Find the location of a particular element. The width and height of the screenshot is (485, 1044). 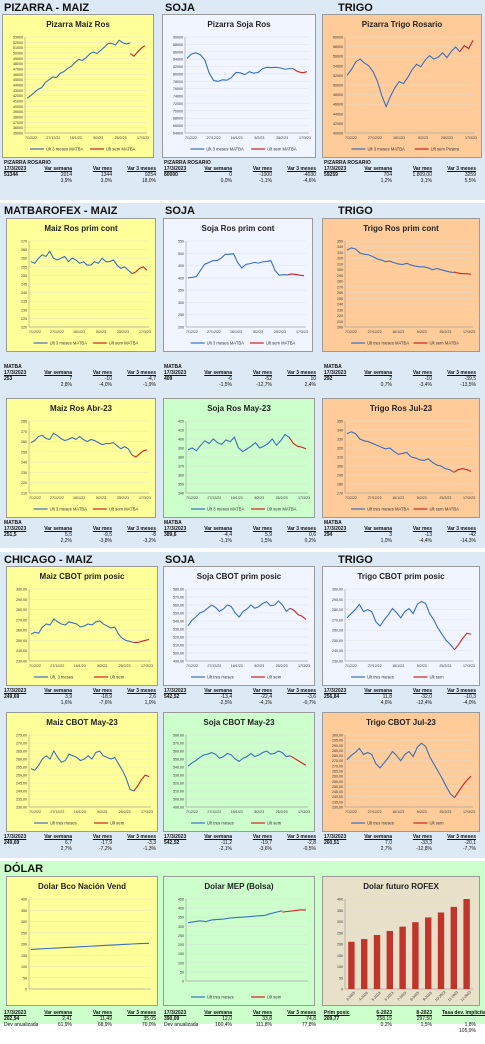

chart-title: Trigo Ros prim cont is located at coordinates (401, 228).